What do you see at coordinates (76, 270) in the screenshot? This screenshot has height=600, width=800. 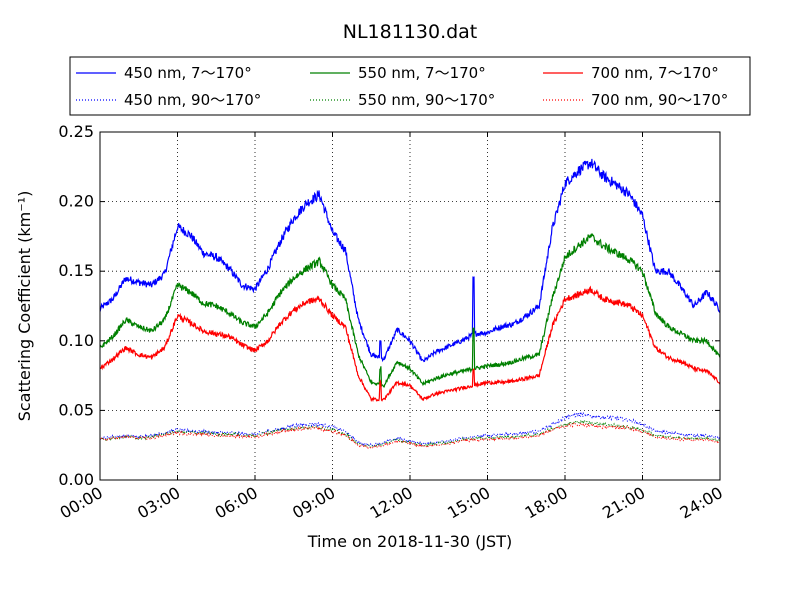 I see `y-tick-label: 0.15` at bounding box center [76, 270].